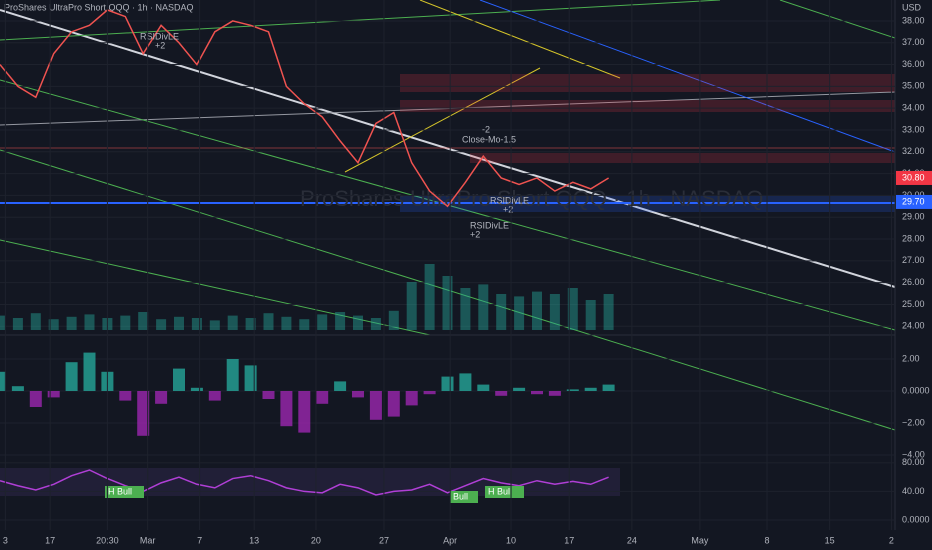 The image size is (932, 550). What do you see at coordinates (199, 540) in the screenshot?
I see `x-tick-label: 7` at bounding box center [199, 540].